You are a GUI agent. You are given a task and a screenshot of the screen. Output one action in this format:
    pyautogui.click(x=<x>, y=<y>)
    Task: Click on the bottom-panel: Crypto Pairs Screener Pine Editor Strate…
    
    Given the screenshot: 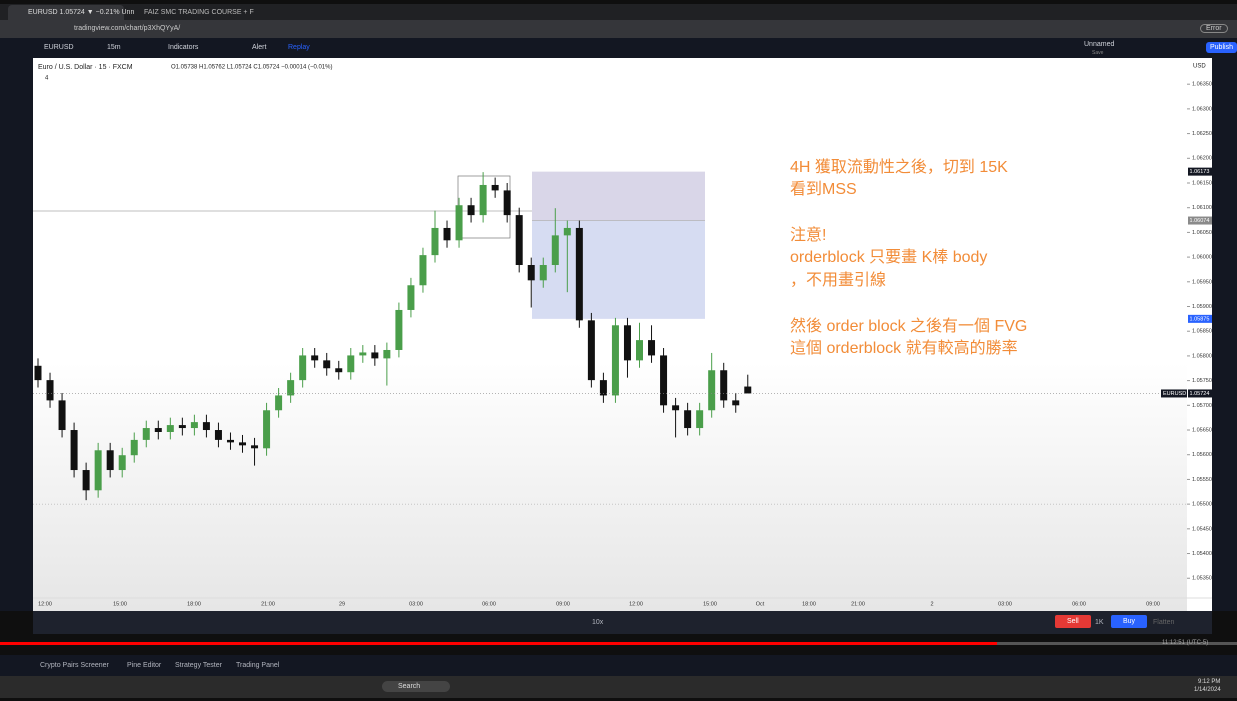 What is the action you would take?
    pyautogui.click(x=618, y=665)
    